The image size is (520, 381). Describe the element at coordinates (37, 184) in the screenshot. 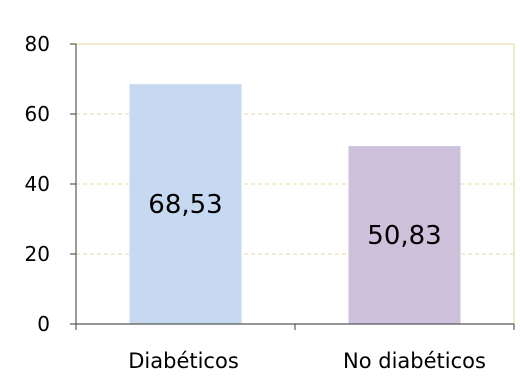

I see `y-tick-label: 40` at that location.